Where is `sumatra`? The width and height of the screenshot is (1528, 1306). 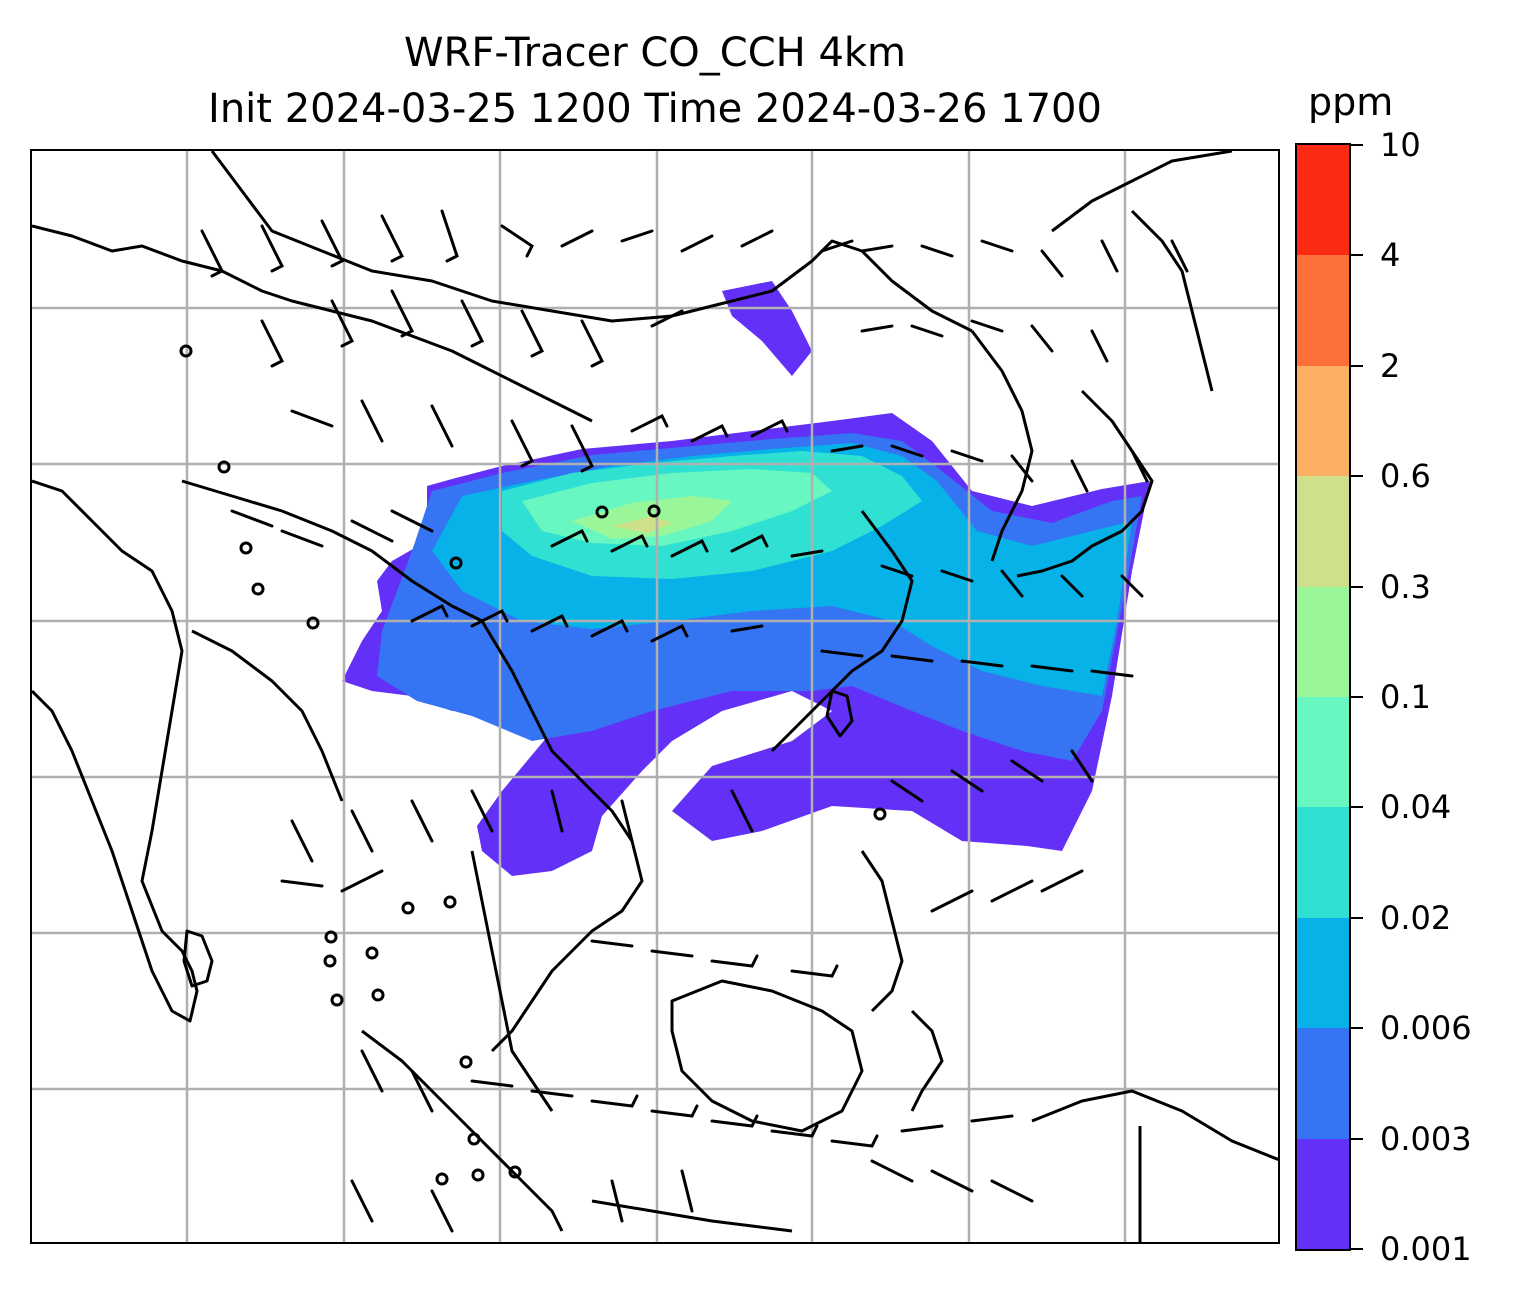 sumatra is located at coordinates (462, 1130).